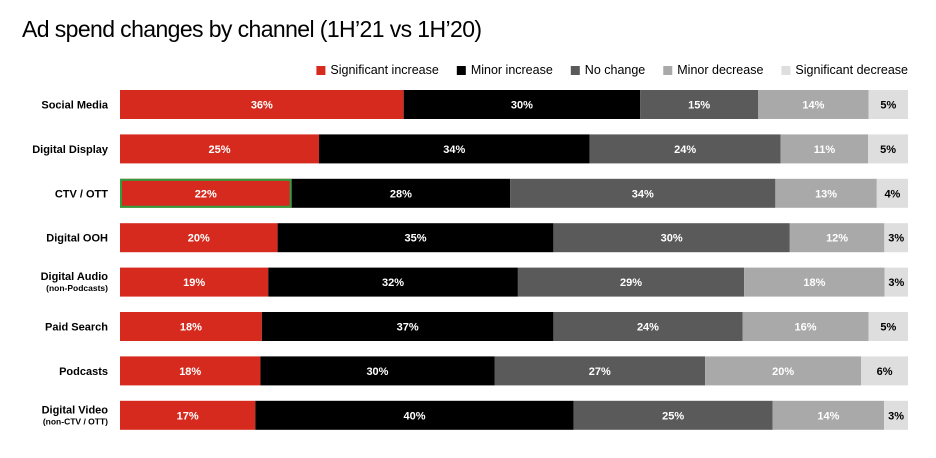  Describe the element at coordinates (828, 416) in the screenshot. I see `data-label: 14%` at that location.